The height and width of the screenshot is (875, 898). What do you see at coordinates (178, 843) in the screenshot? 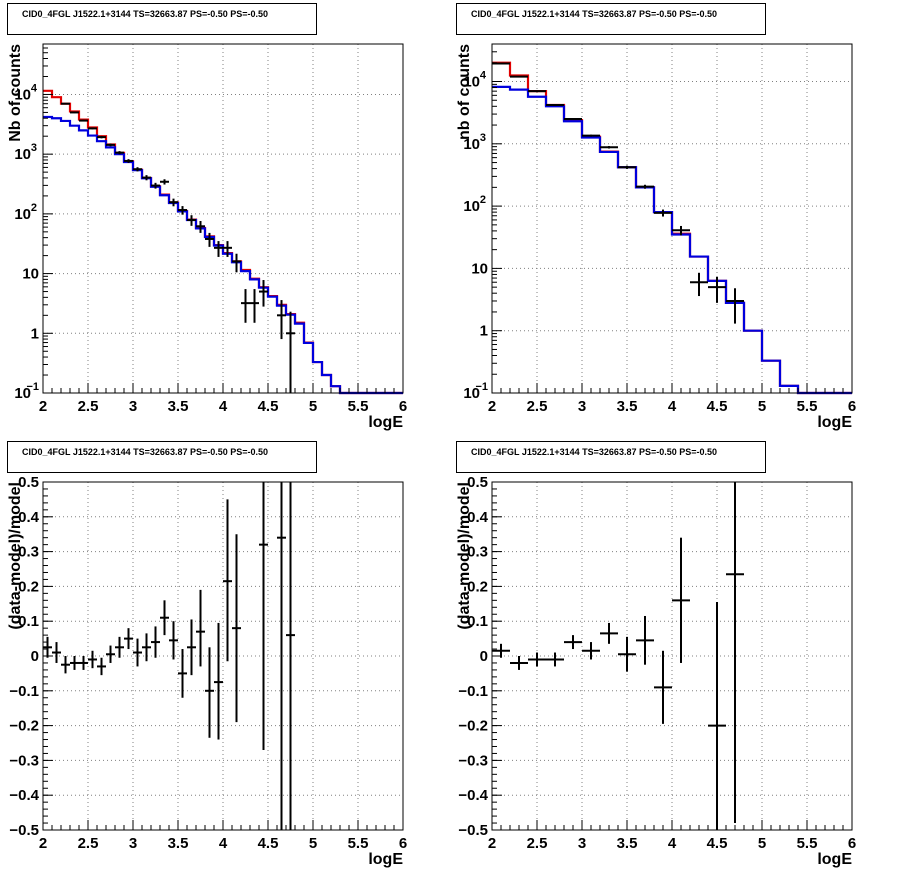
I see `x-tick-label: 3.5` at bounding box center [178, 843].